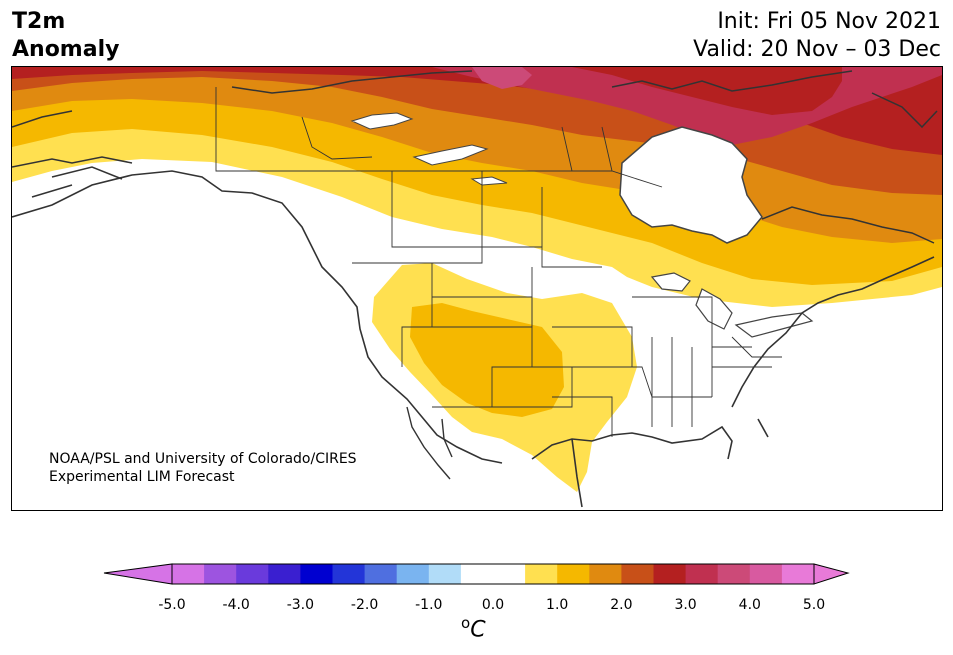 The image size is (953, 655). Describe the element at coordinates (142, 477) in the screenshot. I see `credit-line-2: Experimental LIM Forecast` at that location.